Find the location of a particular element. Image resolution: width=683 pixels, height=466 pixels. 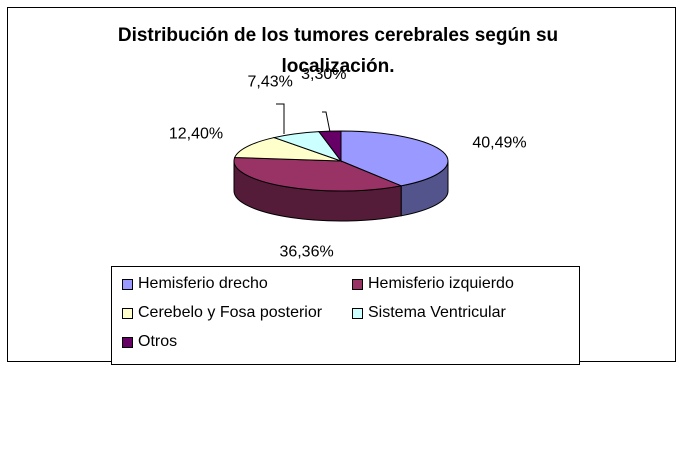

legend-label: Hemisferio drecho is located at coordinates (203, 283).